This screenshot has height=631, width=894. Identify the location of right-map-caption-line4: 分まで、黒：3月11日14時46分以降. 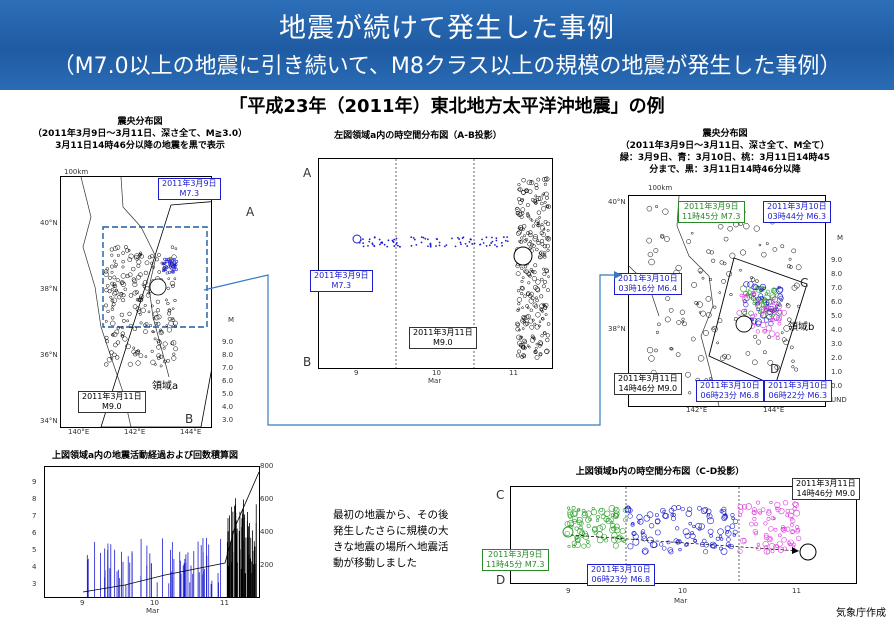
(725, 170).